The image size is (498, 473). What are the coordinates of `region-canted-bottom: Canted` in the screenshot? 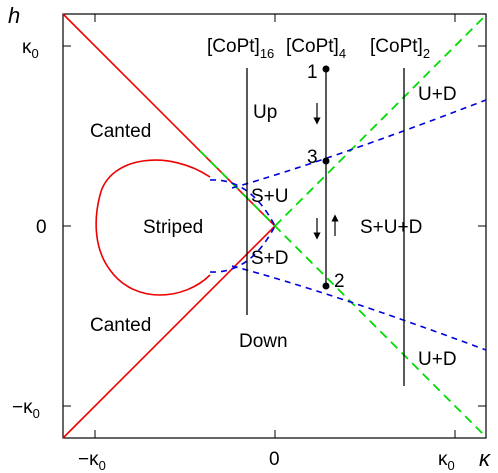 It's located at (120, 325).